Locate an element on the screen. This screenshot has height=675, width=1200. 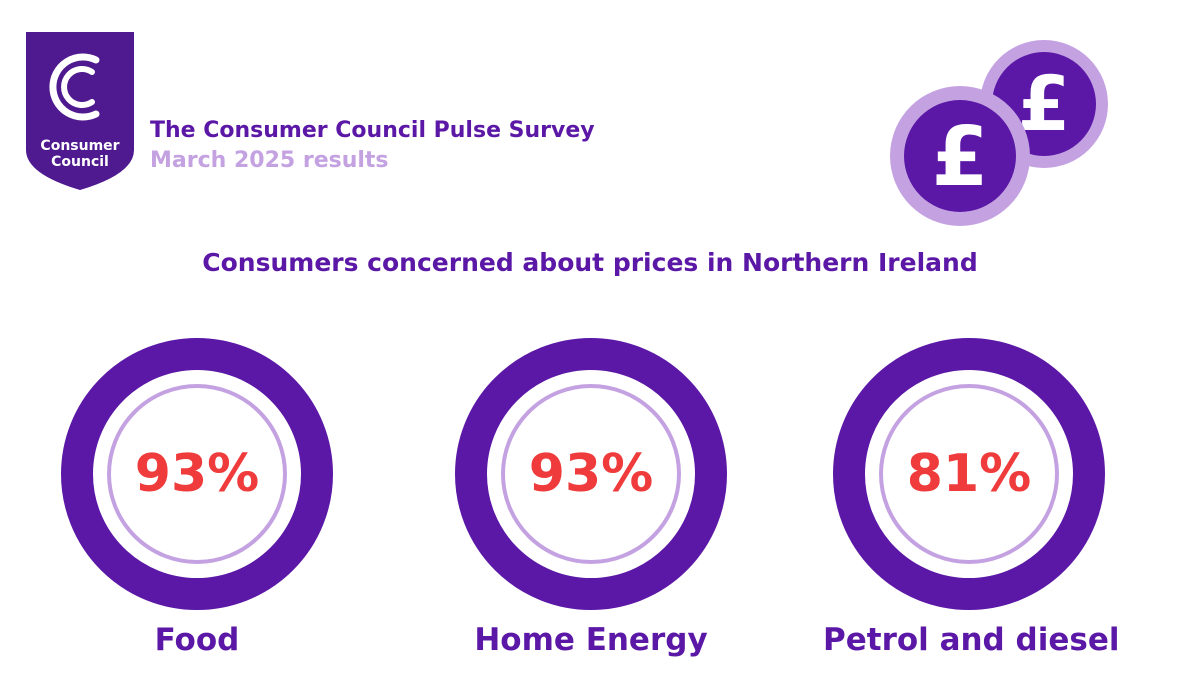
survey-title: The Consumer Council Pulse Survey is located at coordinates (372, 130).